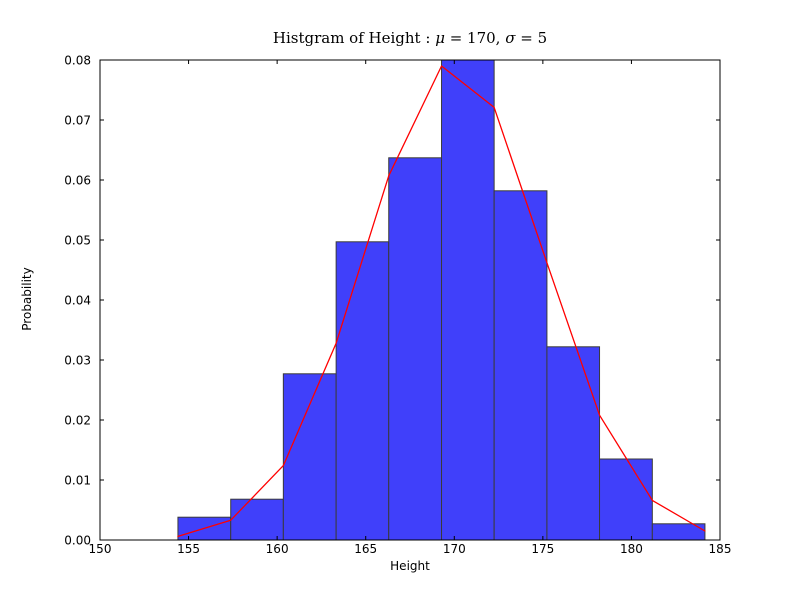 Image resolution: width=800 pixels, height=600 pixels. I want to click on y-tick-label: 0.01, so click(77, 481).